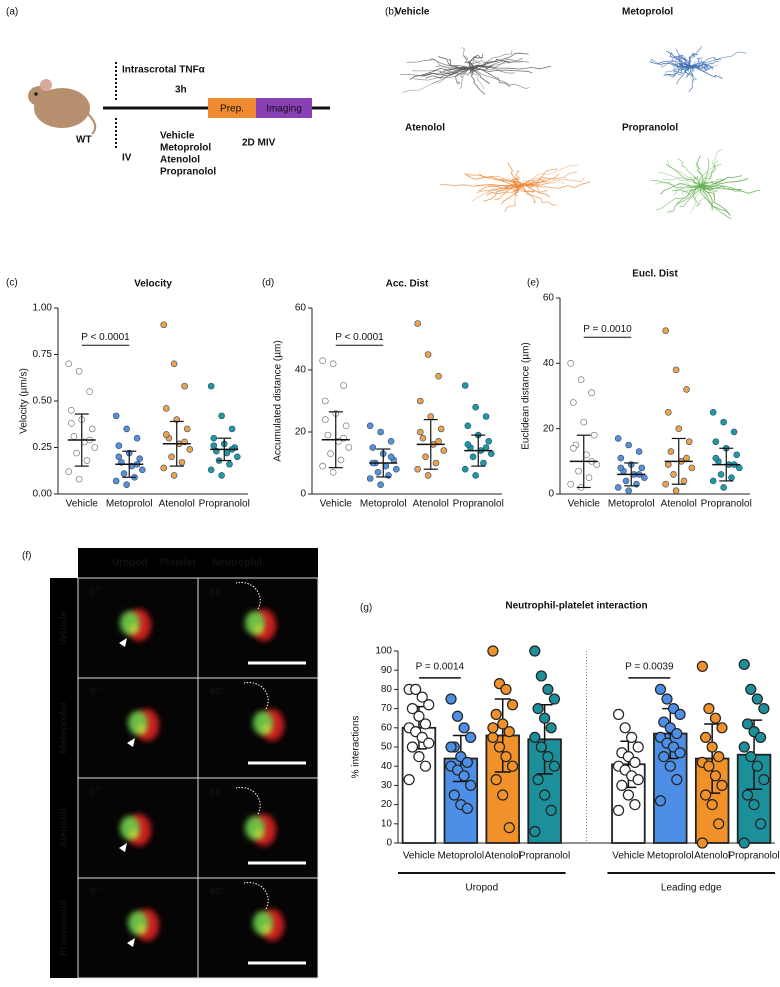  I want to click on p-value: P = 0.0010, so click(607, 329).